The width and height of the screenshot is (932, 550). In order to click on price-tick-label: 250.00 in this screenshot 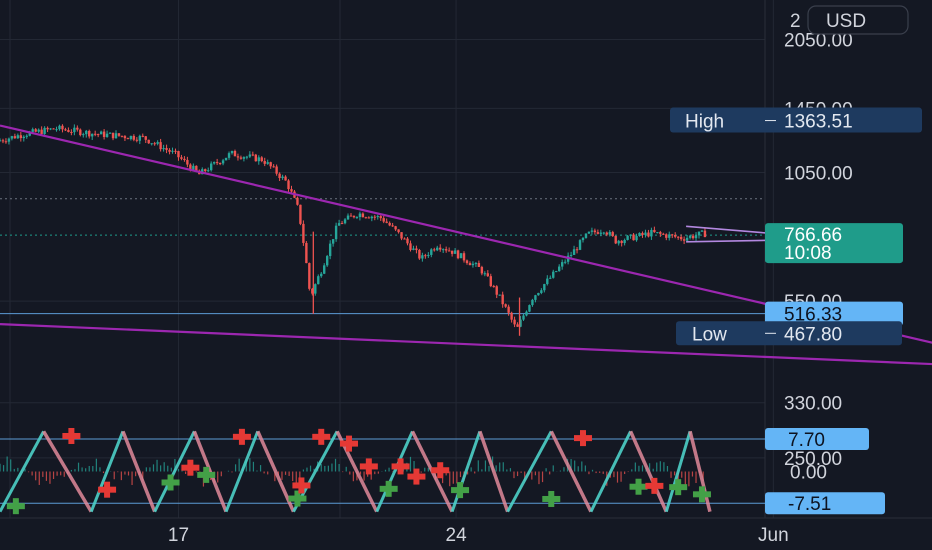, I will do `click(813, 459)`.